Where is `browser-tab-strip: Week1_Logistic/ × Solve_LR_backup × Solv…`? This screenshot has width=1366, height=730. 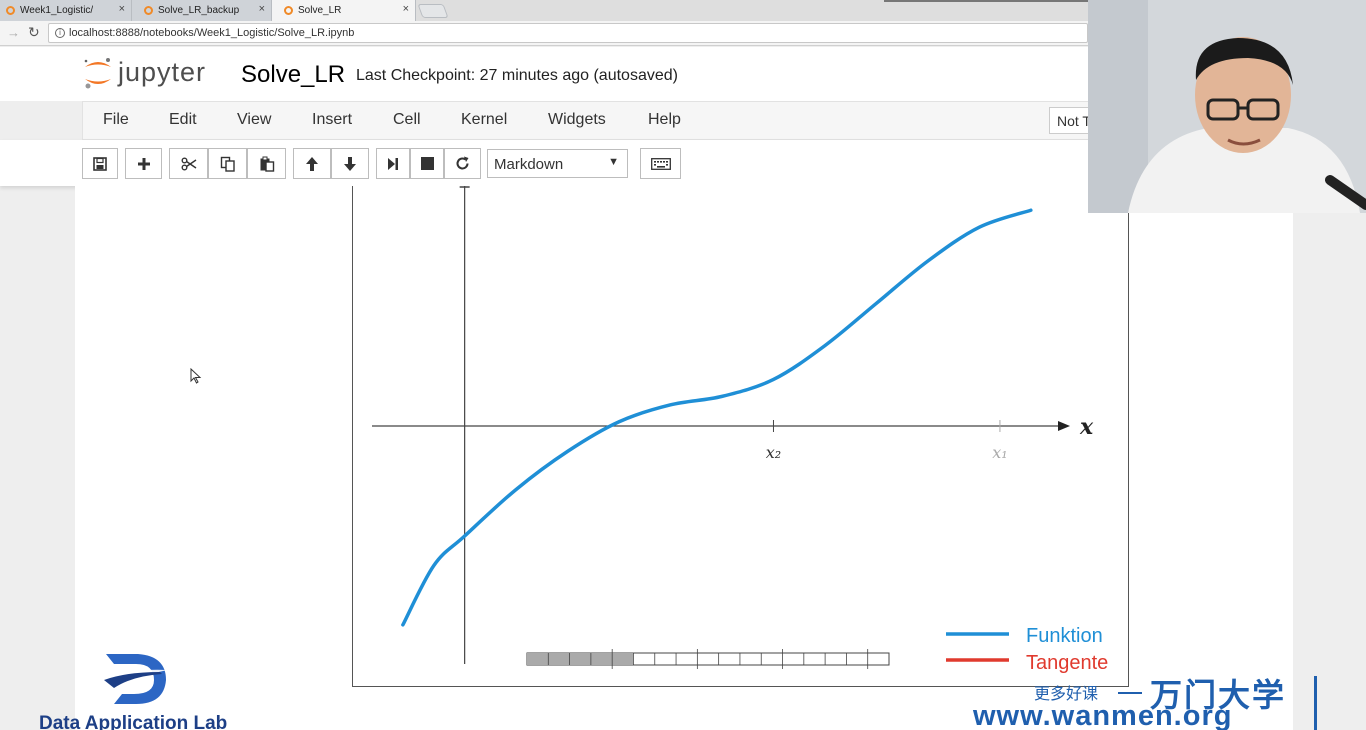 browser-tab-strip: Week1_Logistic/ × Solve_LR_backup × Solv… is located at coordinates (683, 10).